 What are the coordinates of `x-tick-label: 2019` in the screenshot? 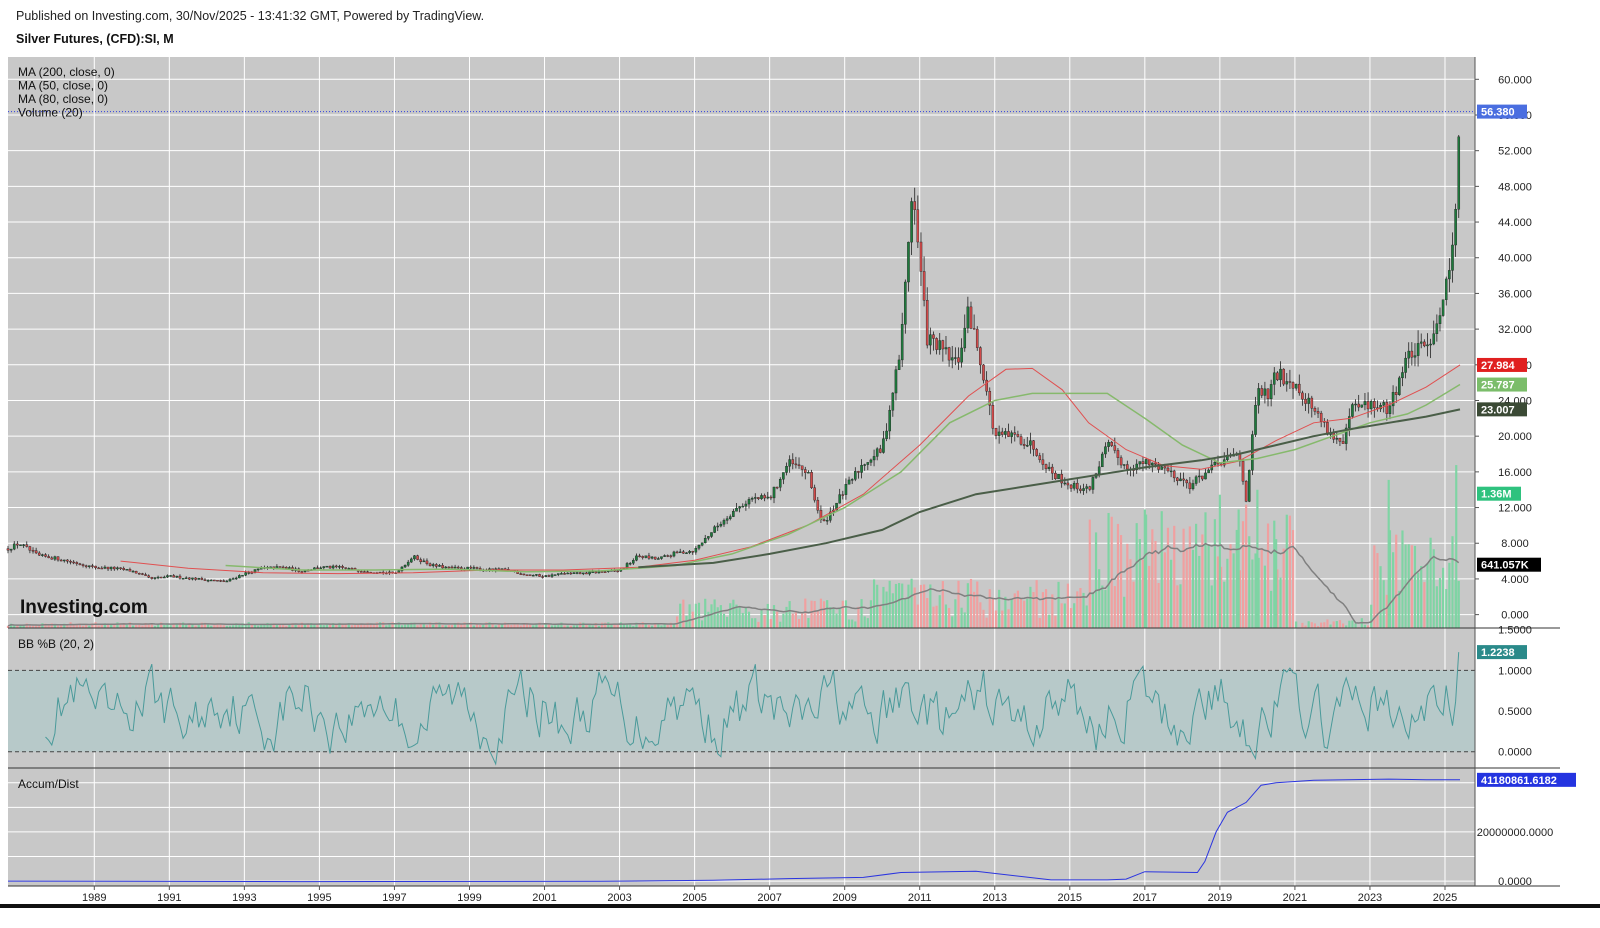 It's located at (1220, 898).